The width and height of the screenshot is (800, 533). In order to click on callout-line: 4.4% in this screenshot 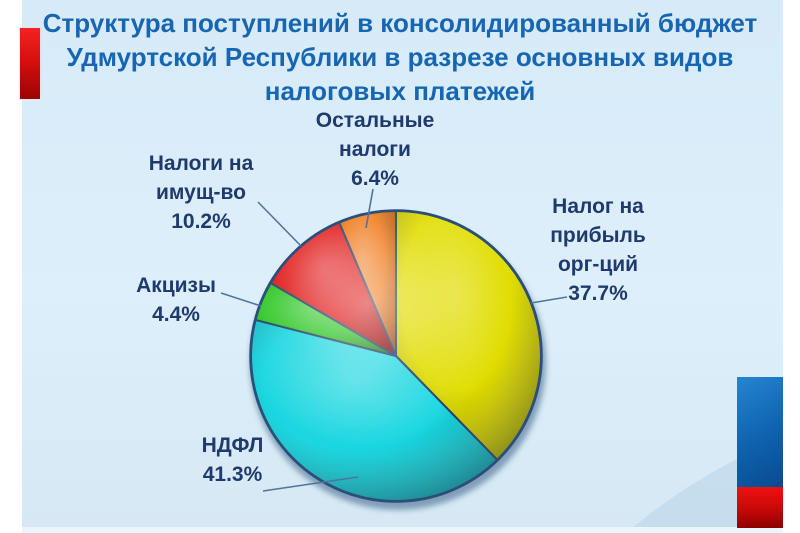, I will do `click(176, 314)`.